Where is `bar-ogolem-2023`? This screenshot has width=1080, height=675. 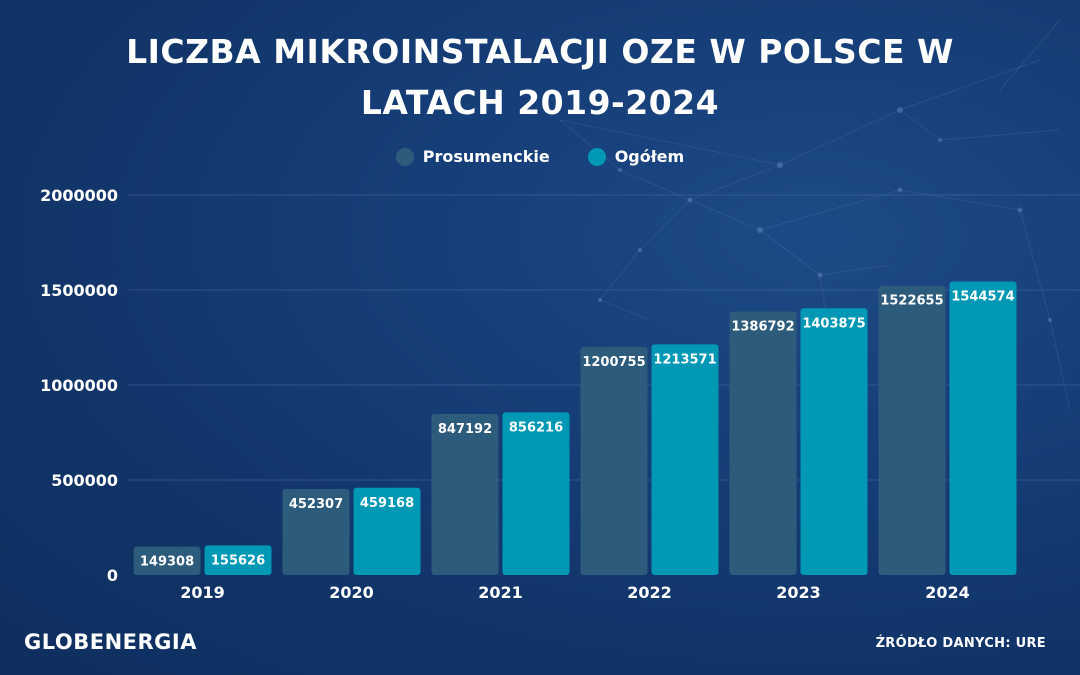 bar-ogolem-2023 is located at coordinates (834, 441).